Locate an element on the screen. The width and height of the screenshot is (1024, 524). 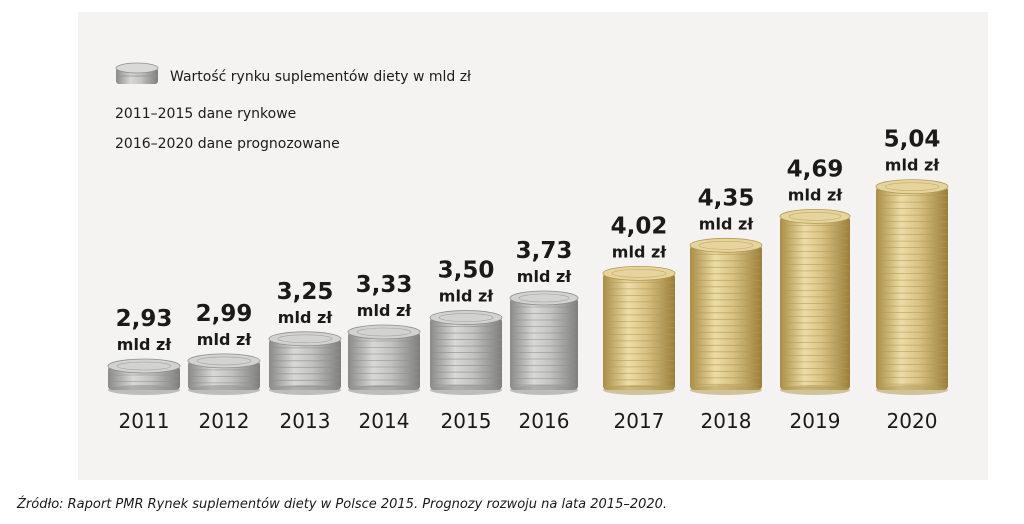
year-label: 2019 is located at coordinates (815, 421).